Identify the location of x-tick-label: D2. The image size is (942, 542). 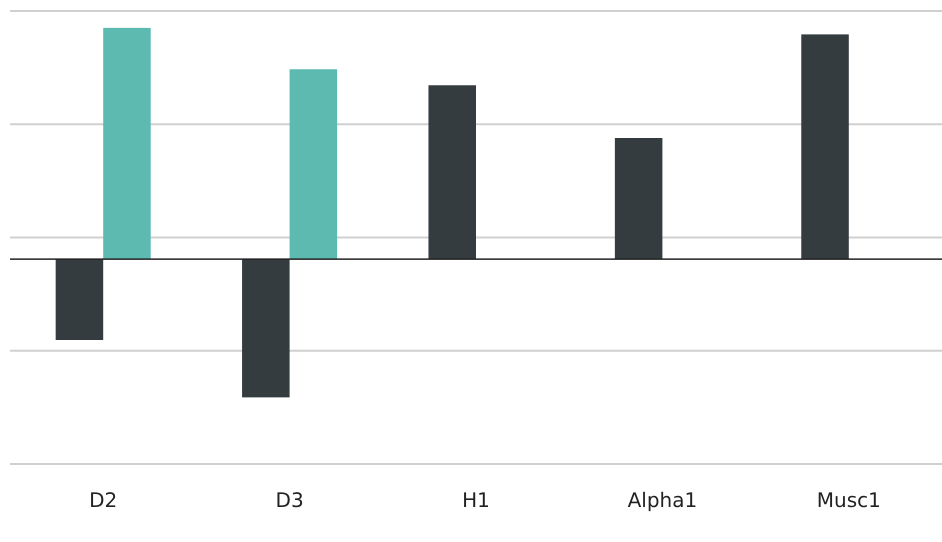
(103, 500).